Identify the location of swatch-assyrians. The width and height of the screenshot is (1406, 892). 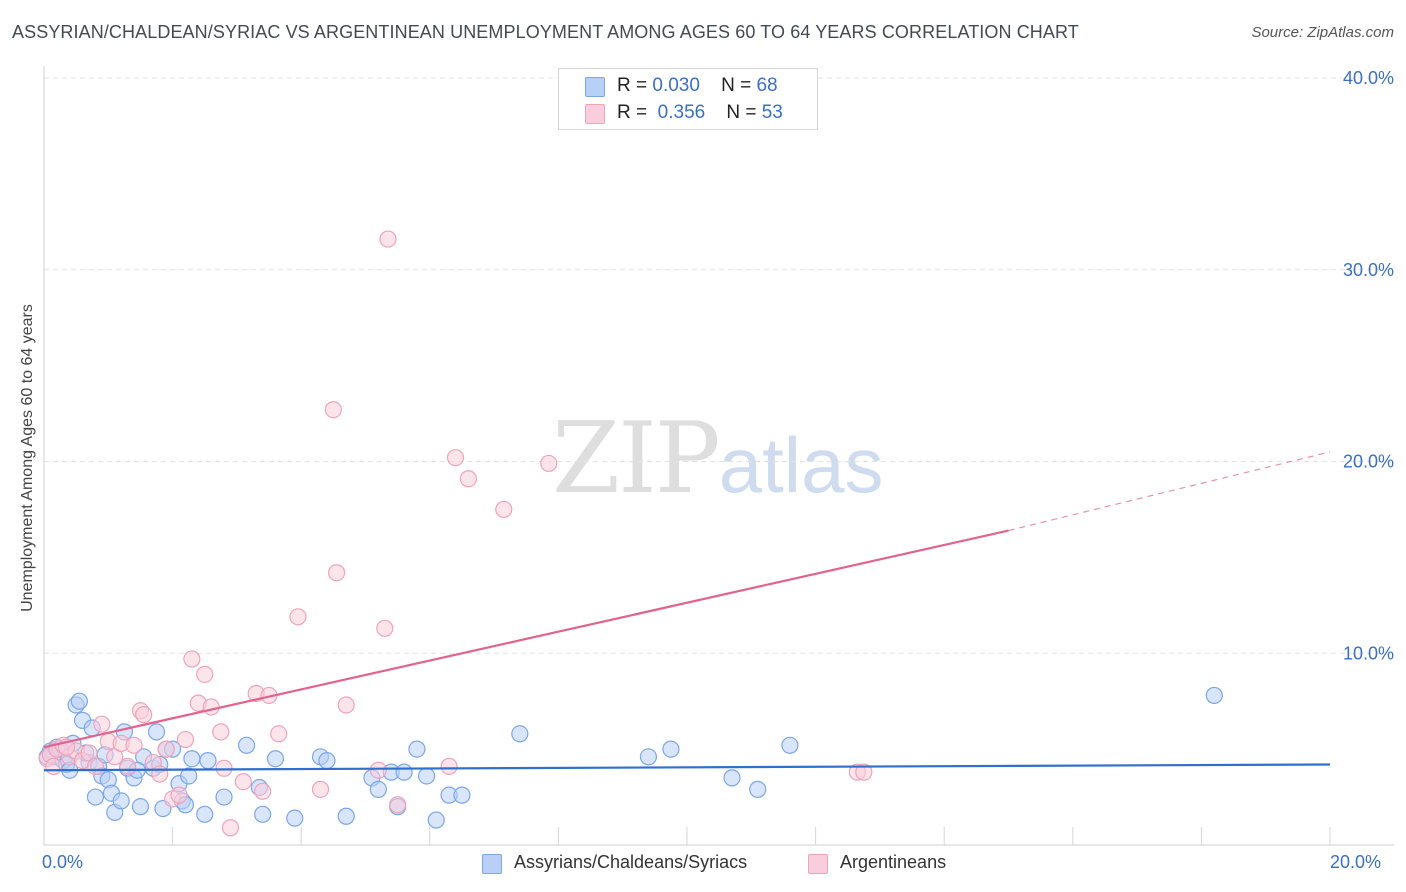
(595, 87).